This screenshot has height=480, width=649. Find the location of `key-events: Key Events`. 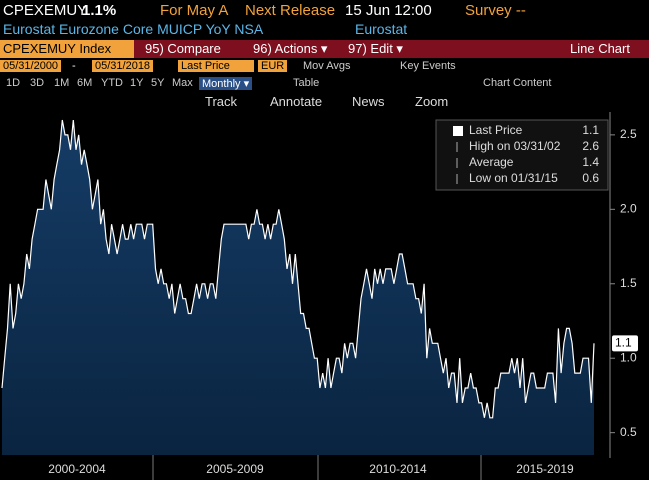

key-events: Key Events is located at coordinates (428, 66).